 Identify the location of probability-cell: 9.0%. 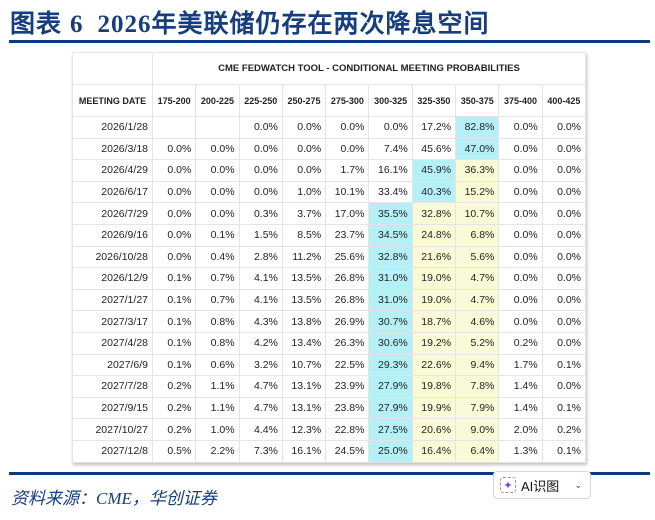
(477, 429).